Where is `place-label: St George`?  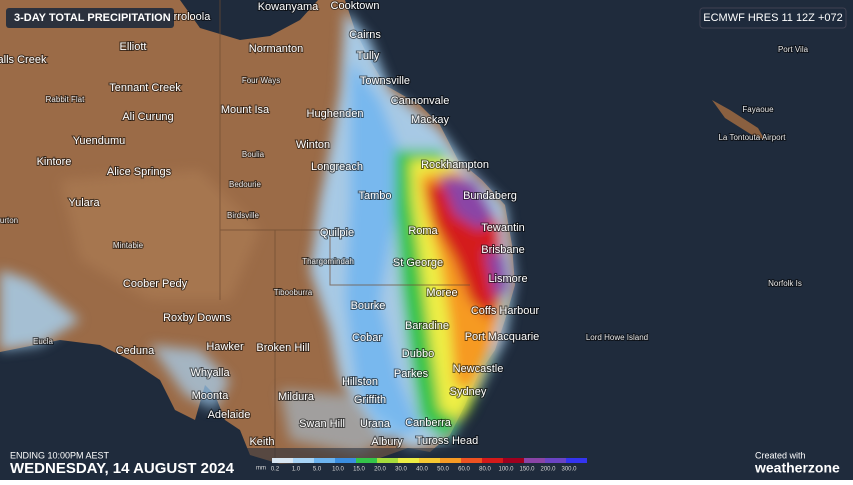
place-label: St George is located at coordinates (418, 263).